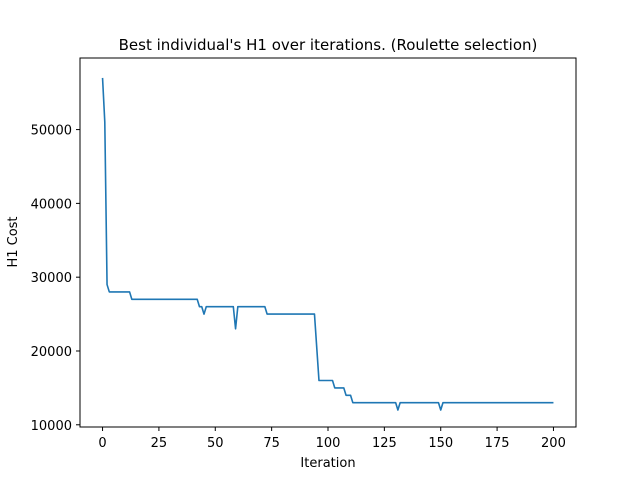  What do you see at coordinates (553, 443) in the screenshot?
I see `x-tick-label: 200` at bounding box center [553, 443].